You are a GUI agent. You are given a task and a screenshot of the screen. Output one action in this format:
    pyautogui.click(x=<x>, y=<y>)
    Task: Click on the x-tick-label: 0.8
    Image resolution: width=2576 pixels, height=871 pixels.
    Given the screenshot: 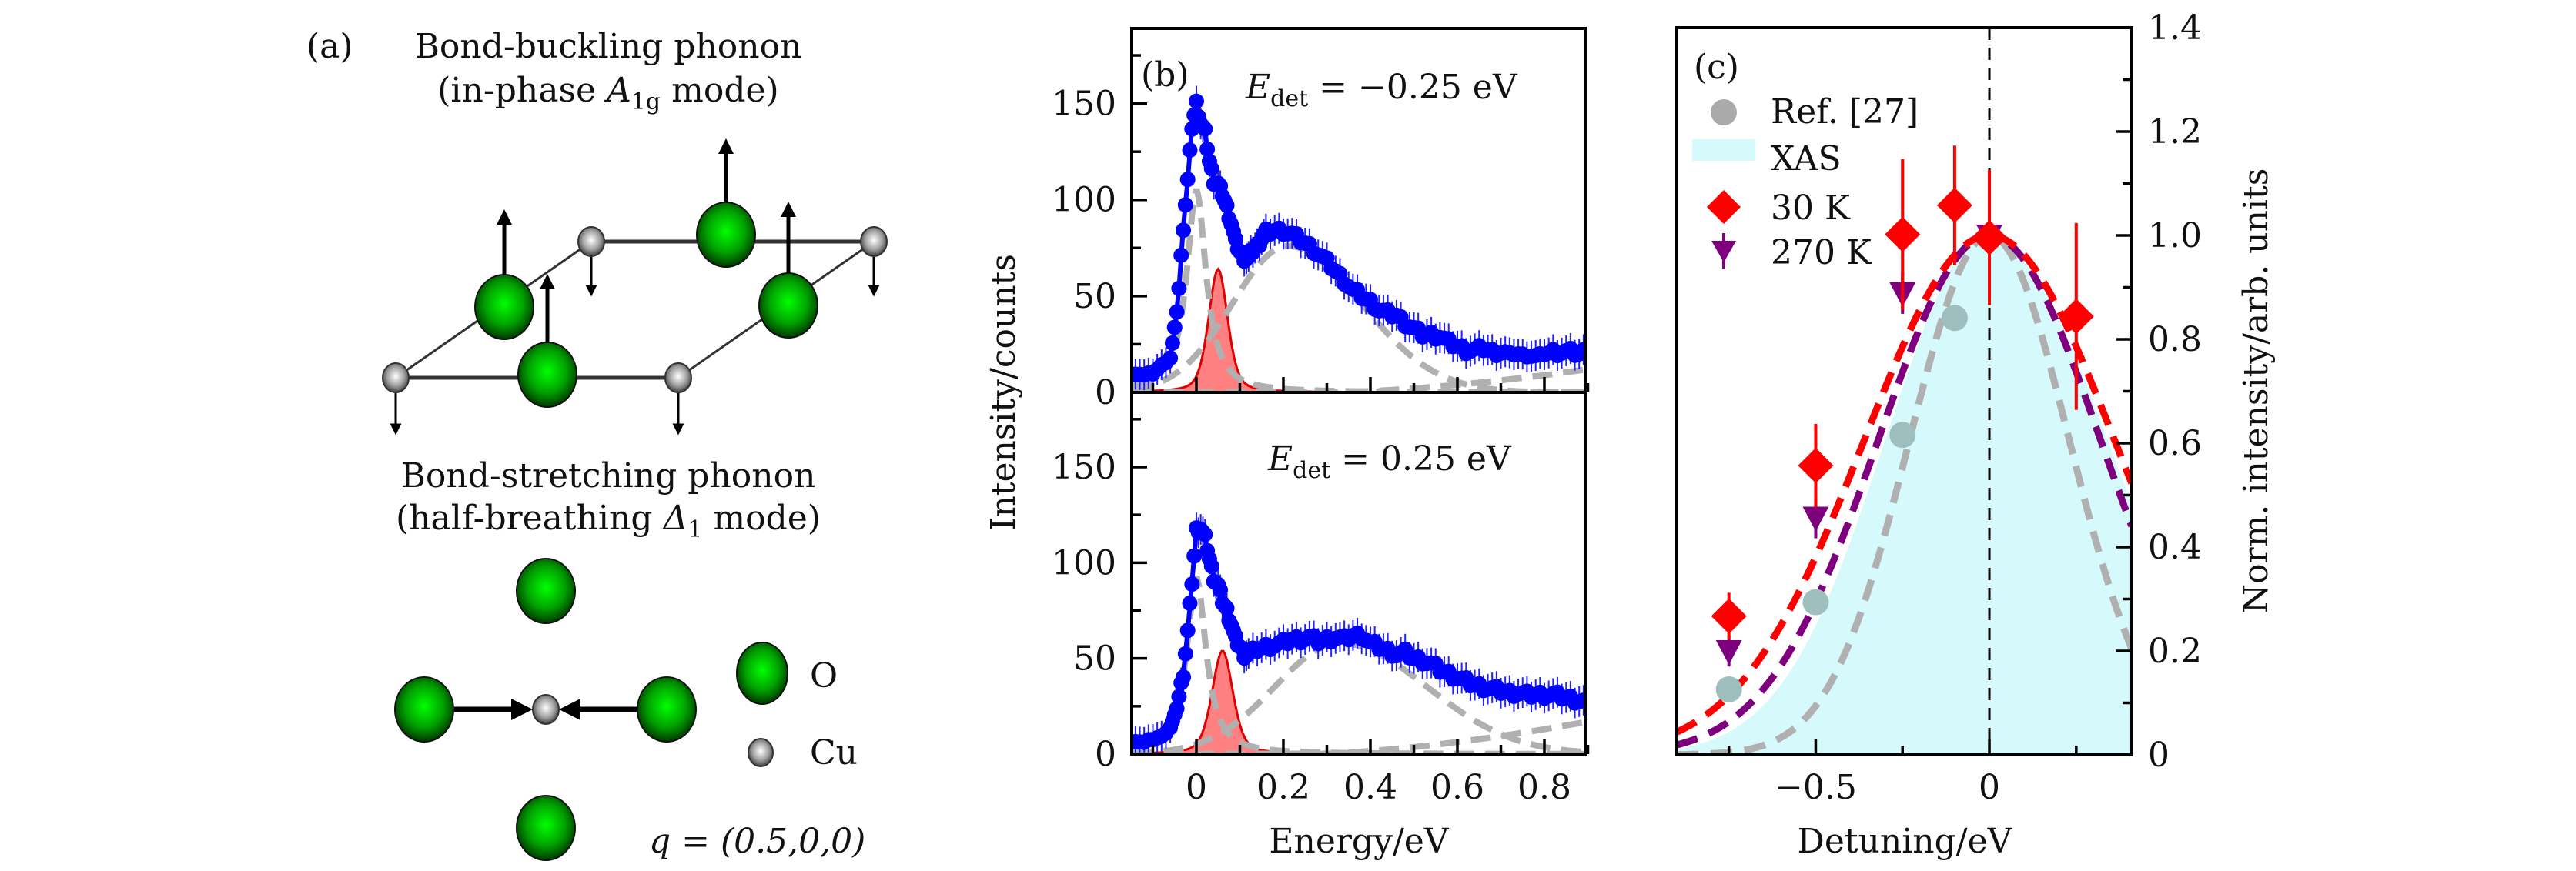 What is the action you would take?
    pyautogui.click(x=1544, y=787)
    